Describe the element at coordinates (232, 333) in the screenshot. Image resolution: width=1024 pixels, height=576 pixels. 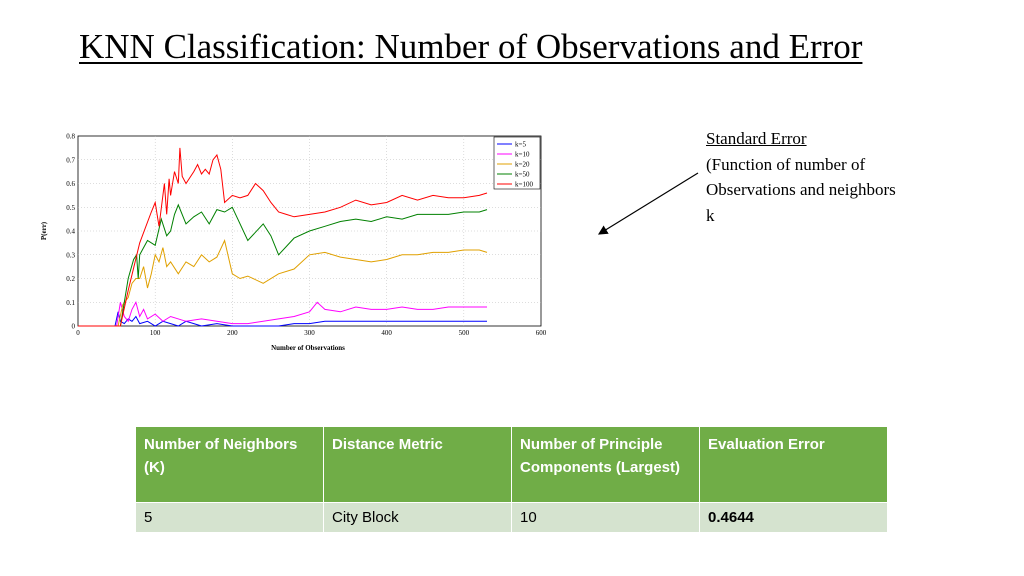
I see `x-tick-label: 200` at that location.